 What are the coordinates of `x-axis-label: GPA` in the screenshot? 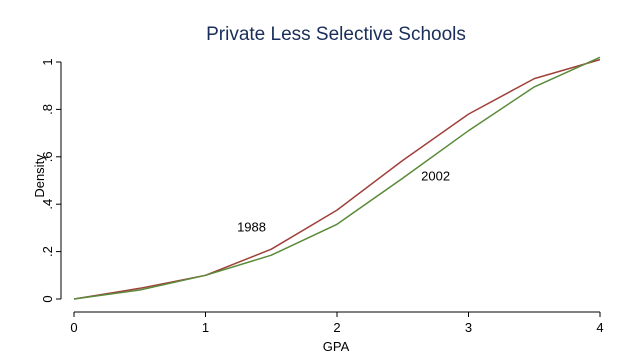 It's located at (336, 346).